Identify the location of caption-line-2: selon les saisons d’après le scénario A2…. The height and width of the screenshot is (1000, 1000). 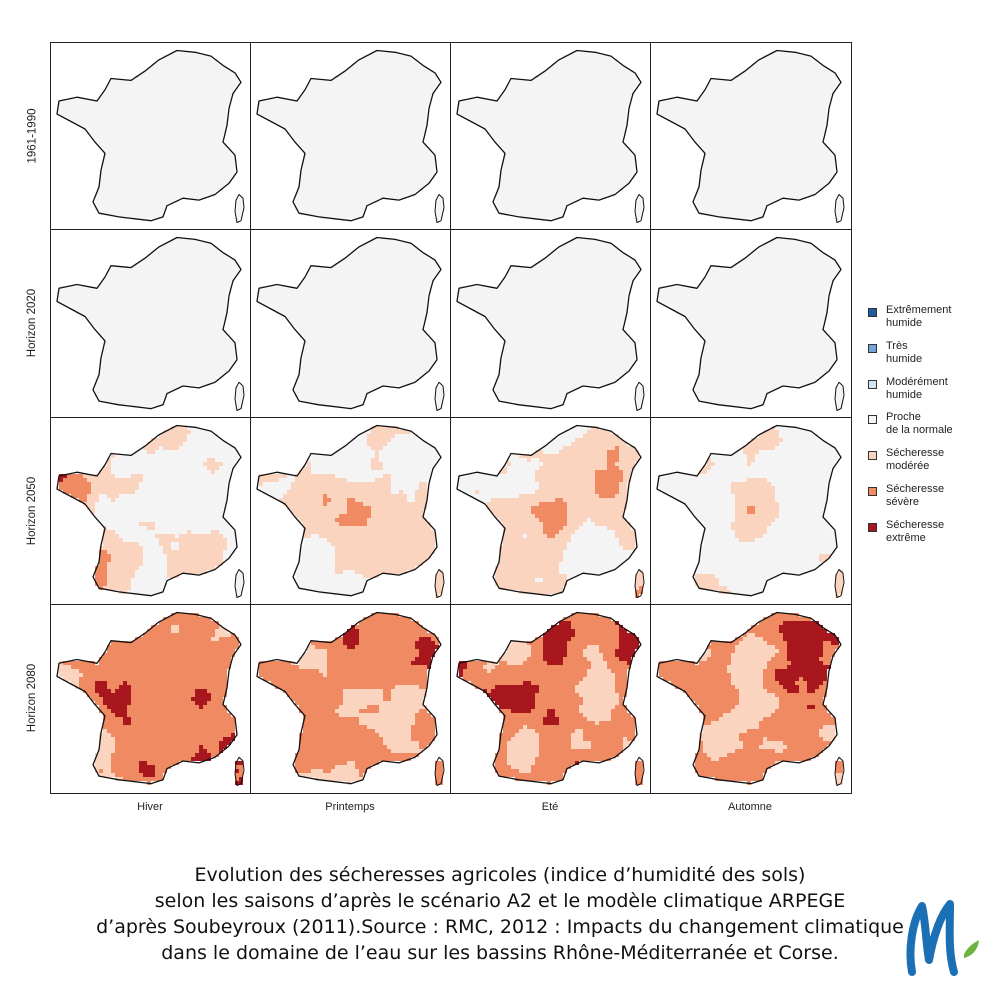
(500, 901).